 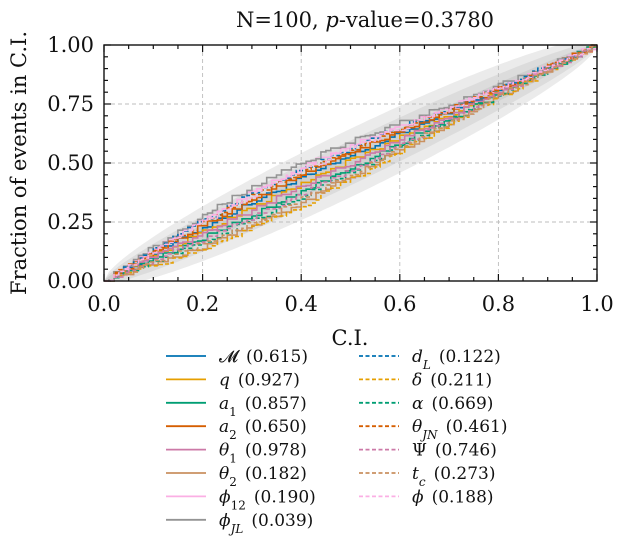 I want to click on y-tick-label: 0.75, so click(x=70, y=104).